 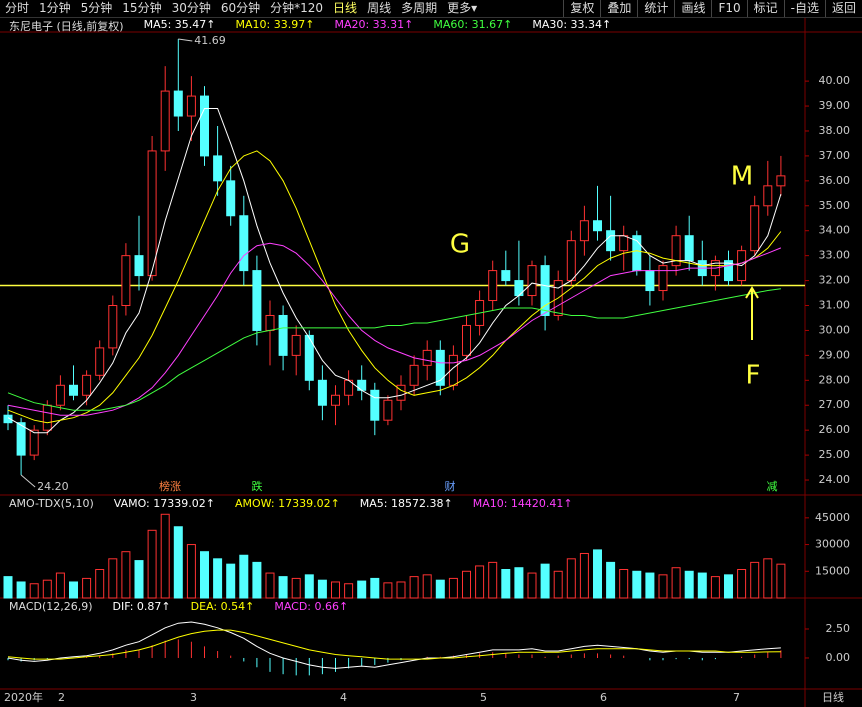 What do you see at coordinates (835, 354) in the screenshot?
I see `y-tick-label: 29.00` at bounding box center [835, 354].